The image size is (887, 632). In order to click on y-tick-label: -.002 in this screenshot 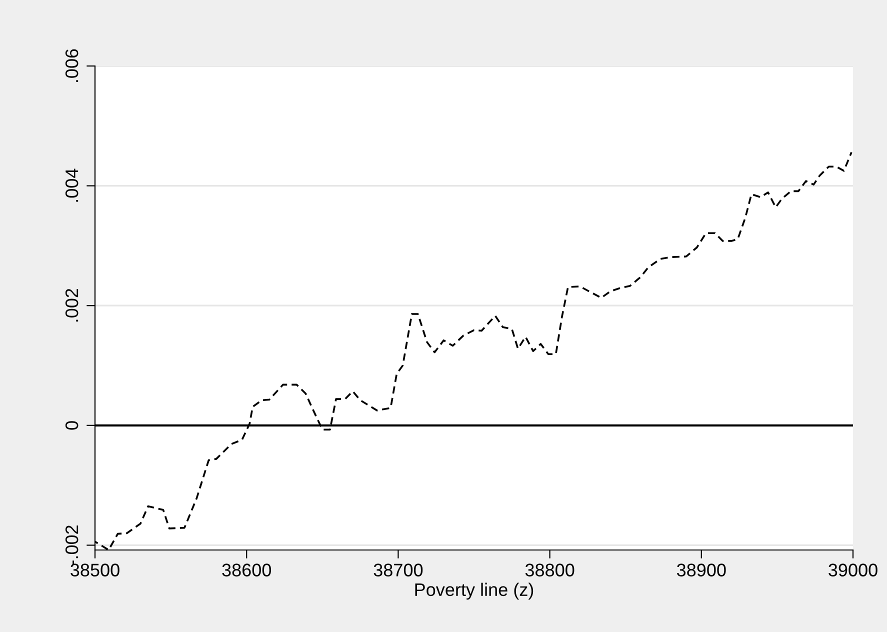, I will do `click(71, 545)`.